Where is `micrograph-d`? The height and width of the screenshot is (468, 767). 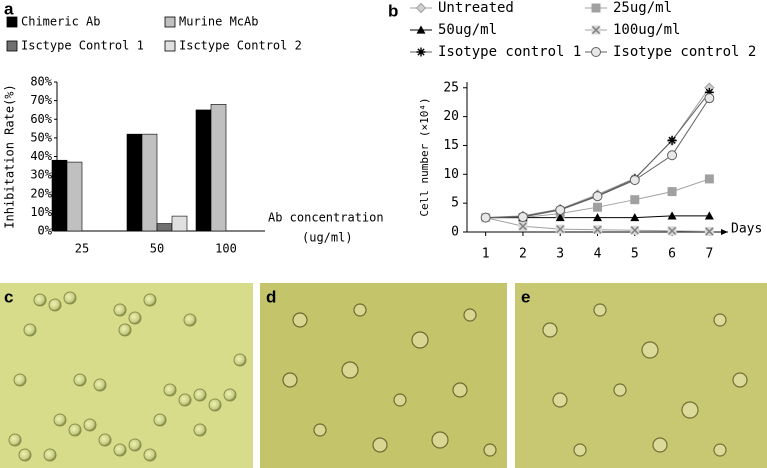
micrograph-d is located at coordinates (383, 375).